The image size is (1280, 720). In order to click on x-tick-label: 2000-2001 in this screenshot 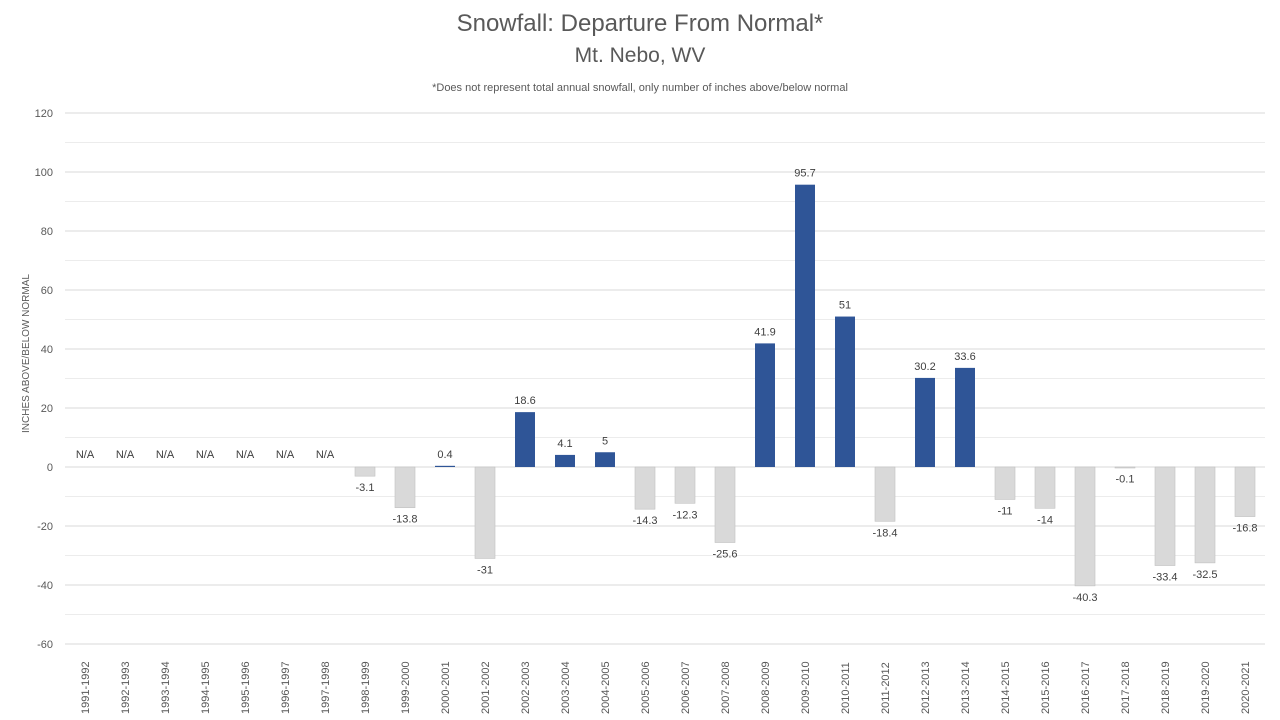, I will do `click(446, 687)`.